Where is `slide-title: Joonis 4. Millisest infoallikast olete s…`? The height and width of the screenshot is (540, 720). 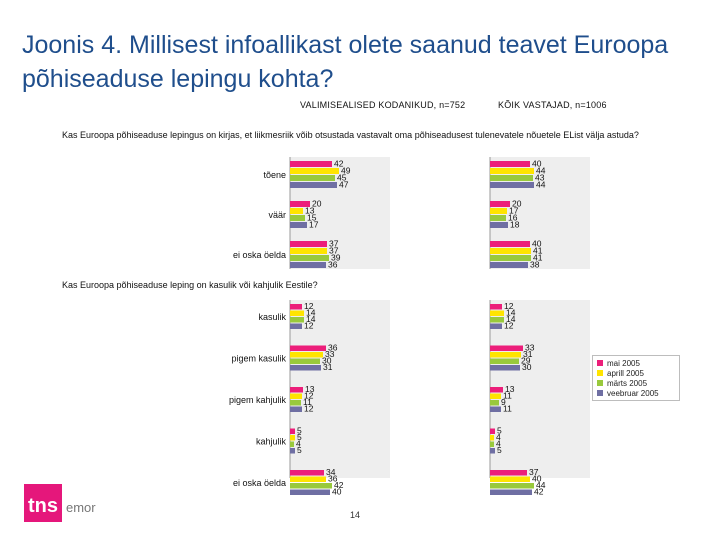 slide-title: Joonis 4. Millisest infoallikast olete s… is located at coordinates (345, 62).